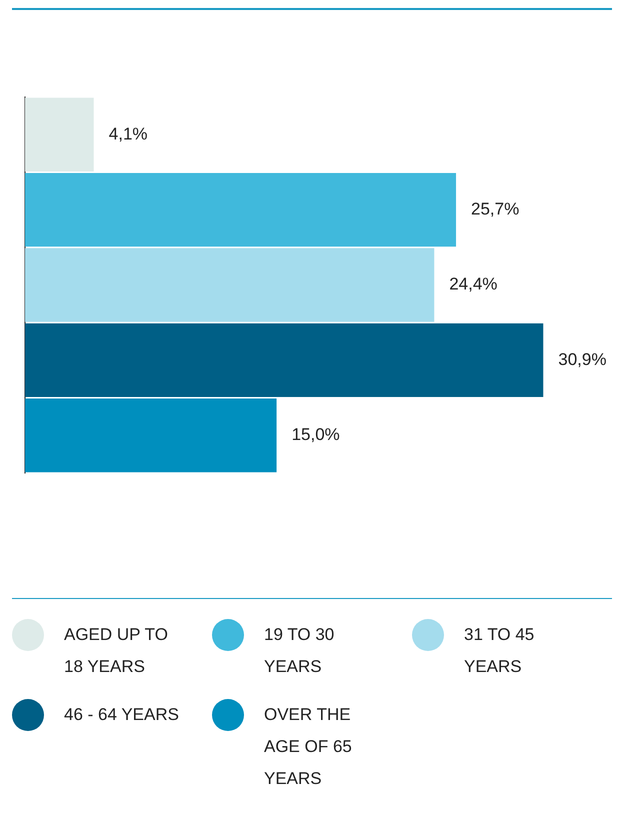 This screenshot has width=618, height=814. I want to click on data-label: 24,4%, so click(473, 284).